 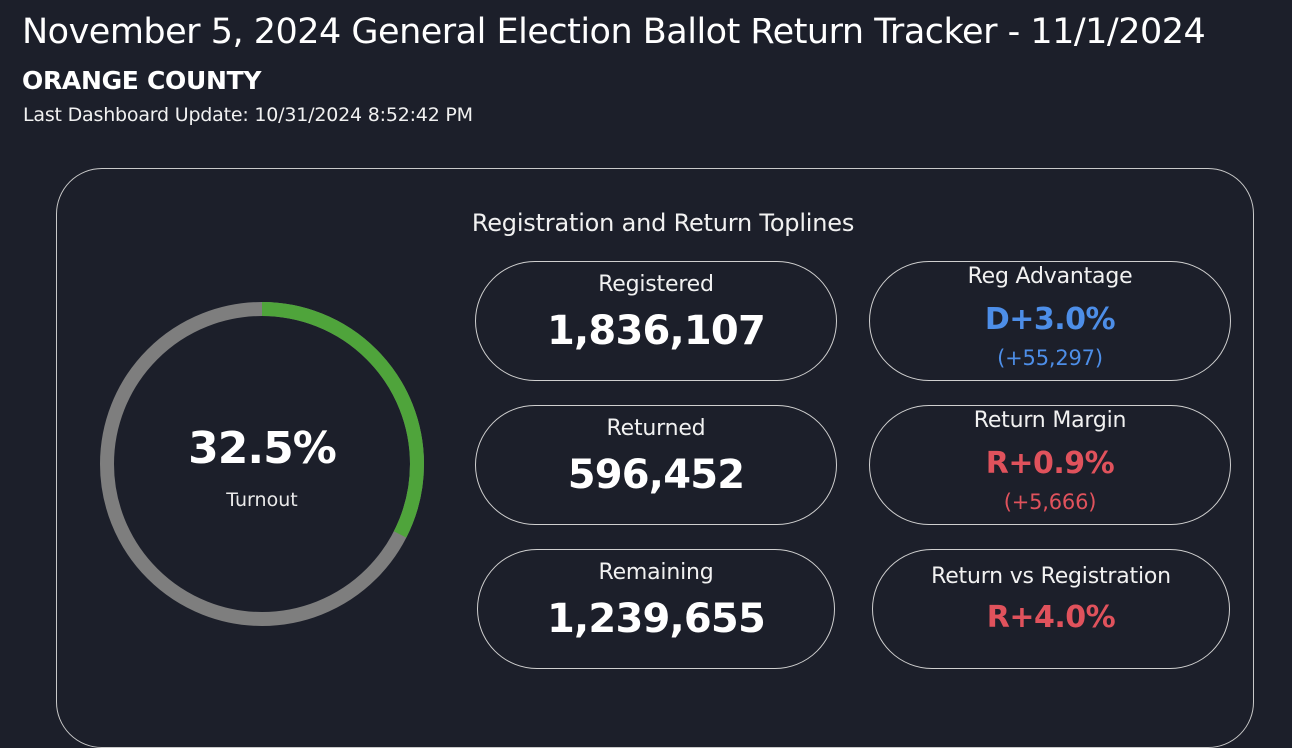 I want to click on turnout-gauge: 32.5% Turnout, so click(x=262, y=464).